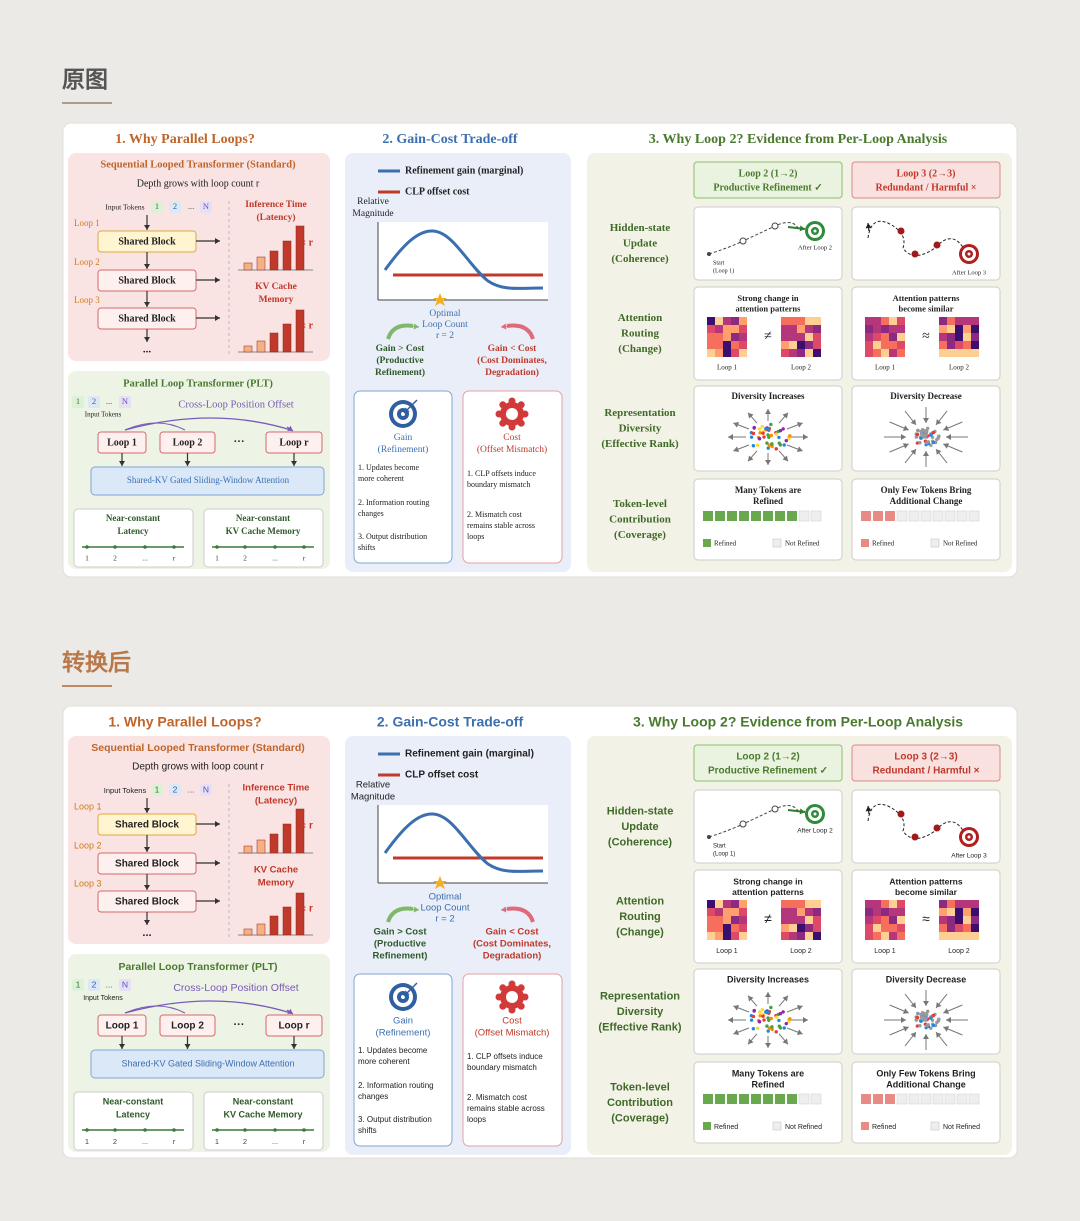 This screenshot has width=1080, height=1221. I want to click on box-title: Parallel Loop Transformer (PLT), so click(197, 967).